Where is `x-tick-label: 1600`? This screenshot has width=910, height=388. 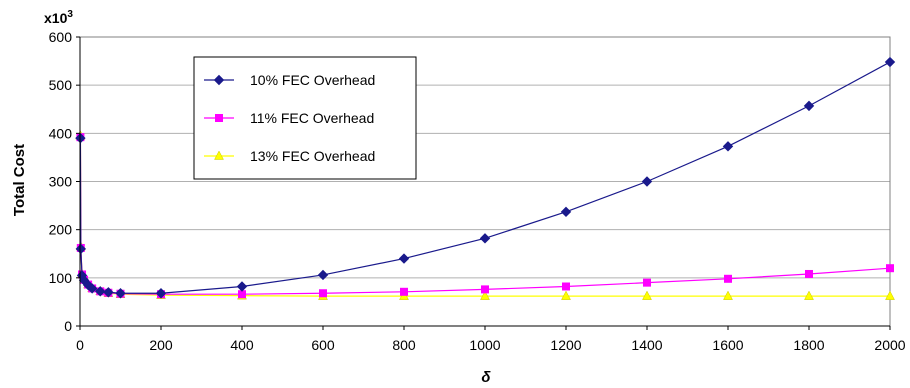 x-tick-label: 1600 is located at coordinates (727, 345).